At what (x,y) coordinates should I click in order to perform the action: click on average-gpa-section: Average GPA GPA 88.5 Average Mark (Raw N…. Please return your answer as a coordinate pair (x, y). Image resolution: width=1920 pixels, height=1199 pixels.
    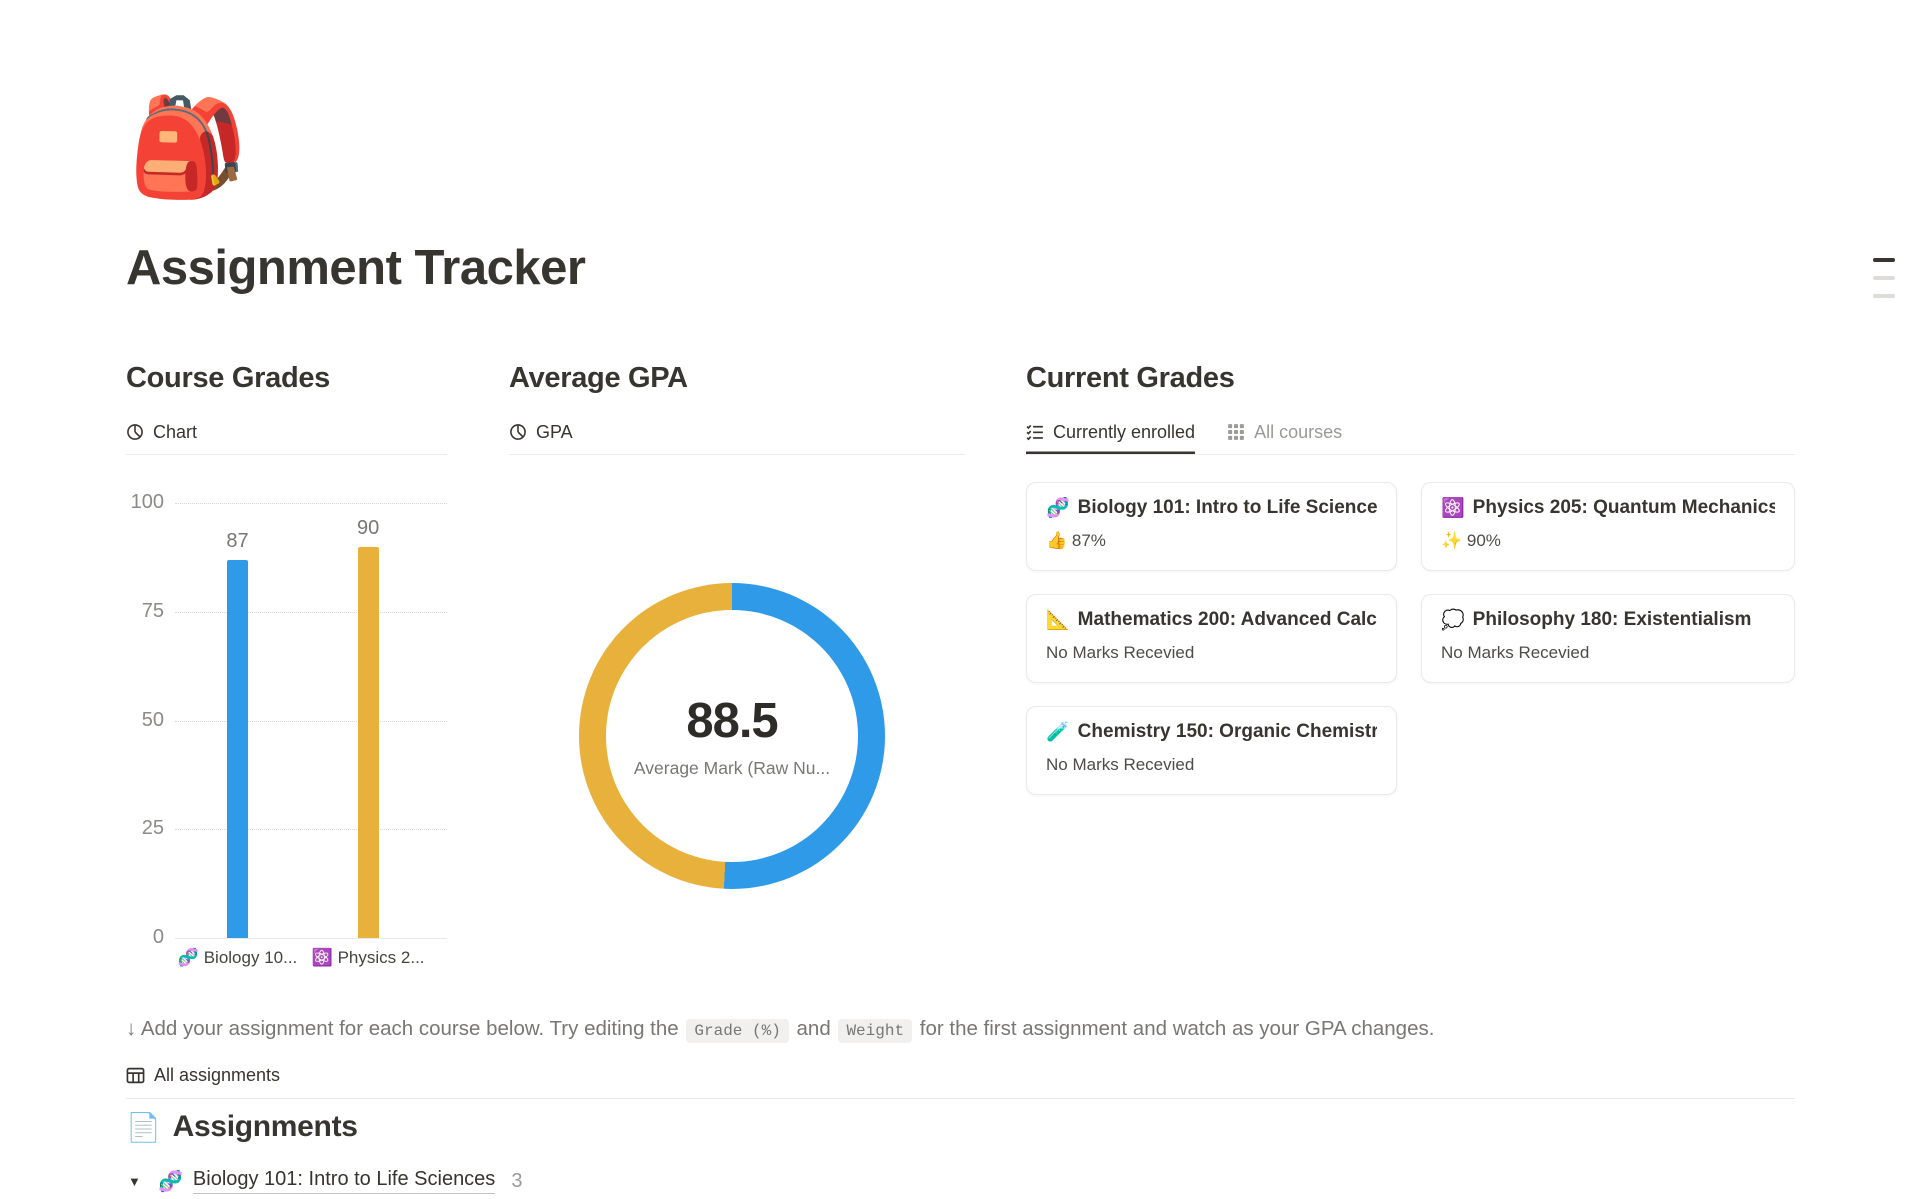
    Looking at the image, I should click on (737, 682).